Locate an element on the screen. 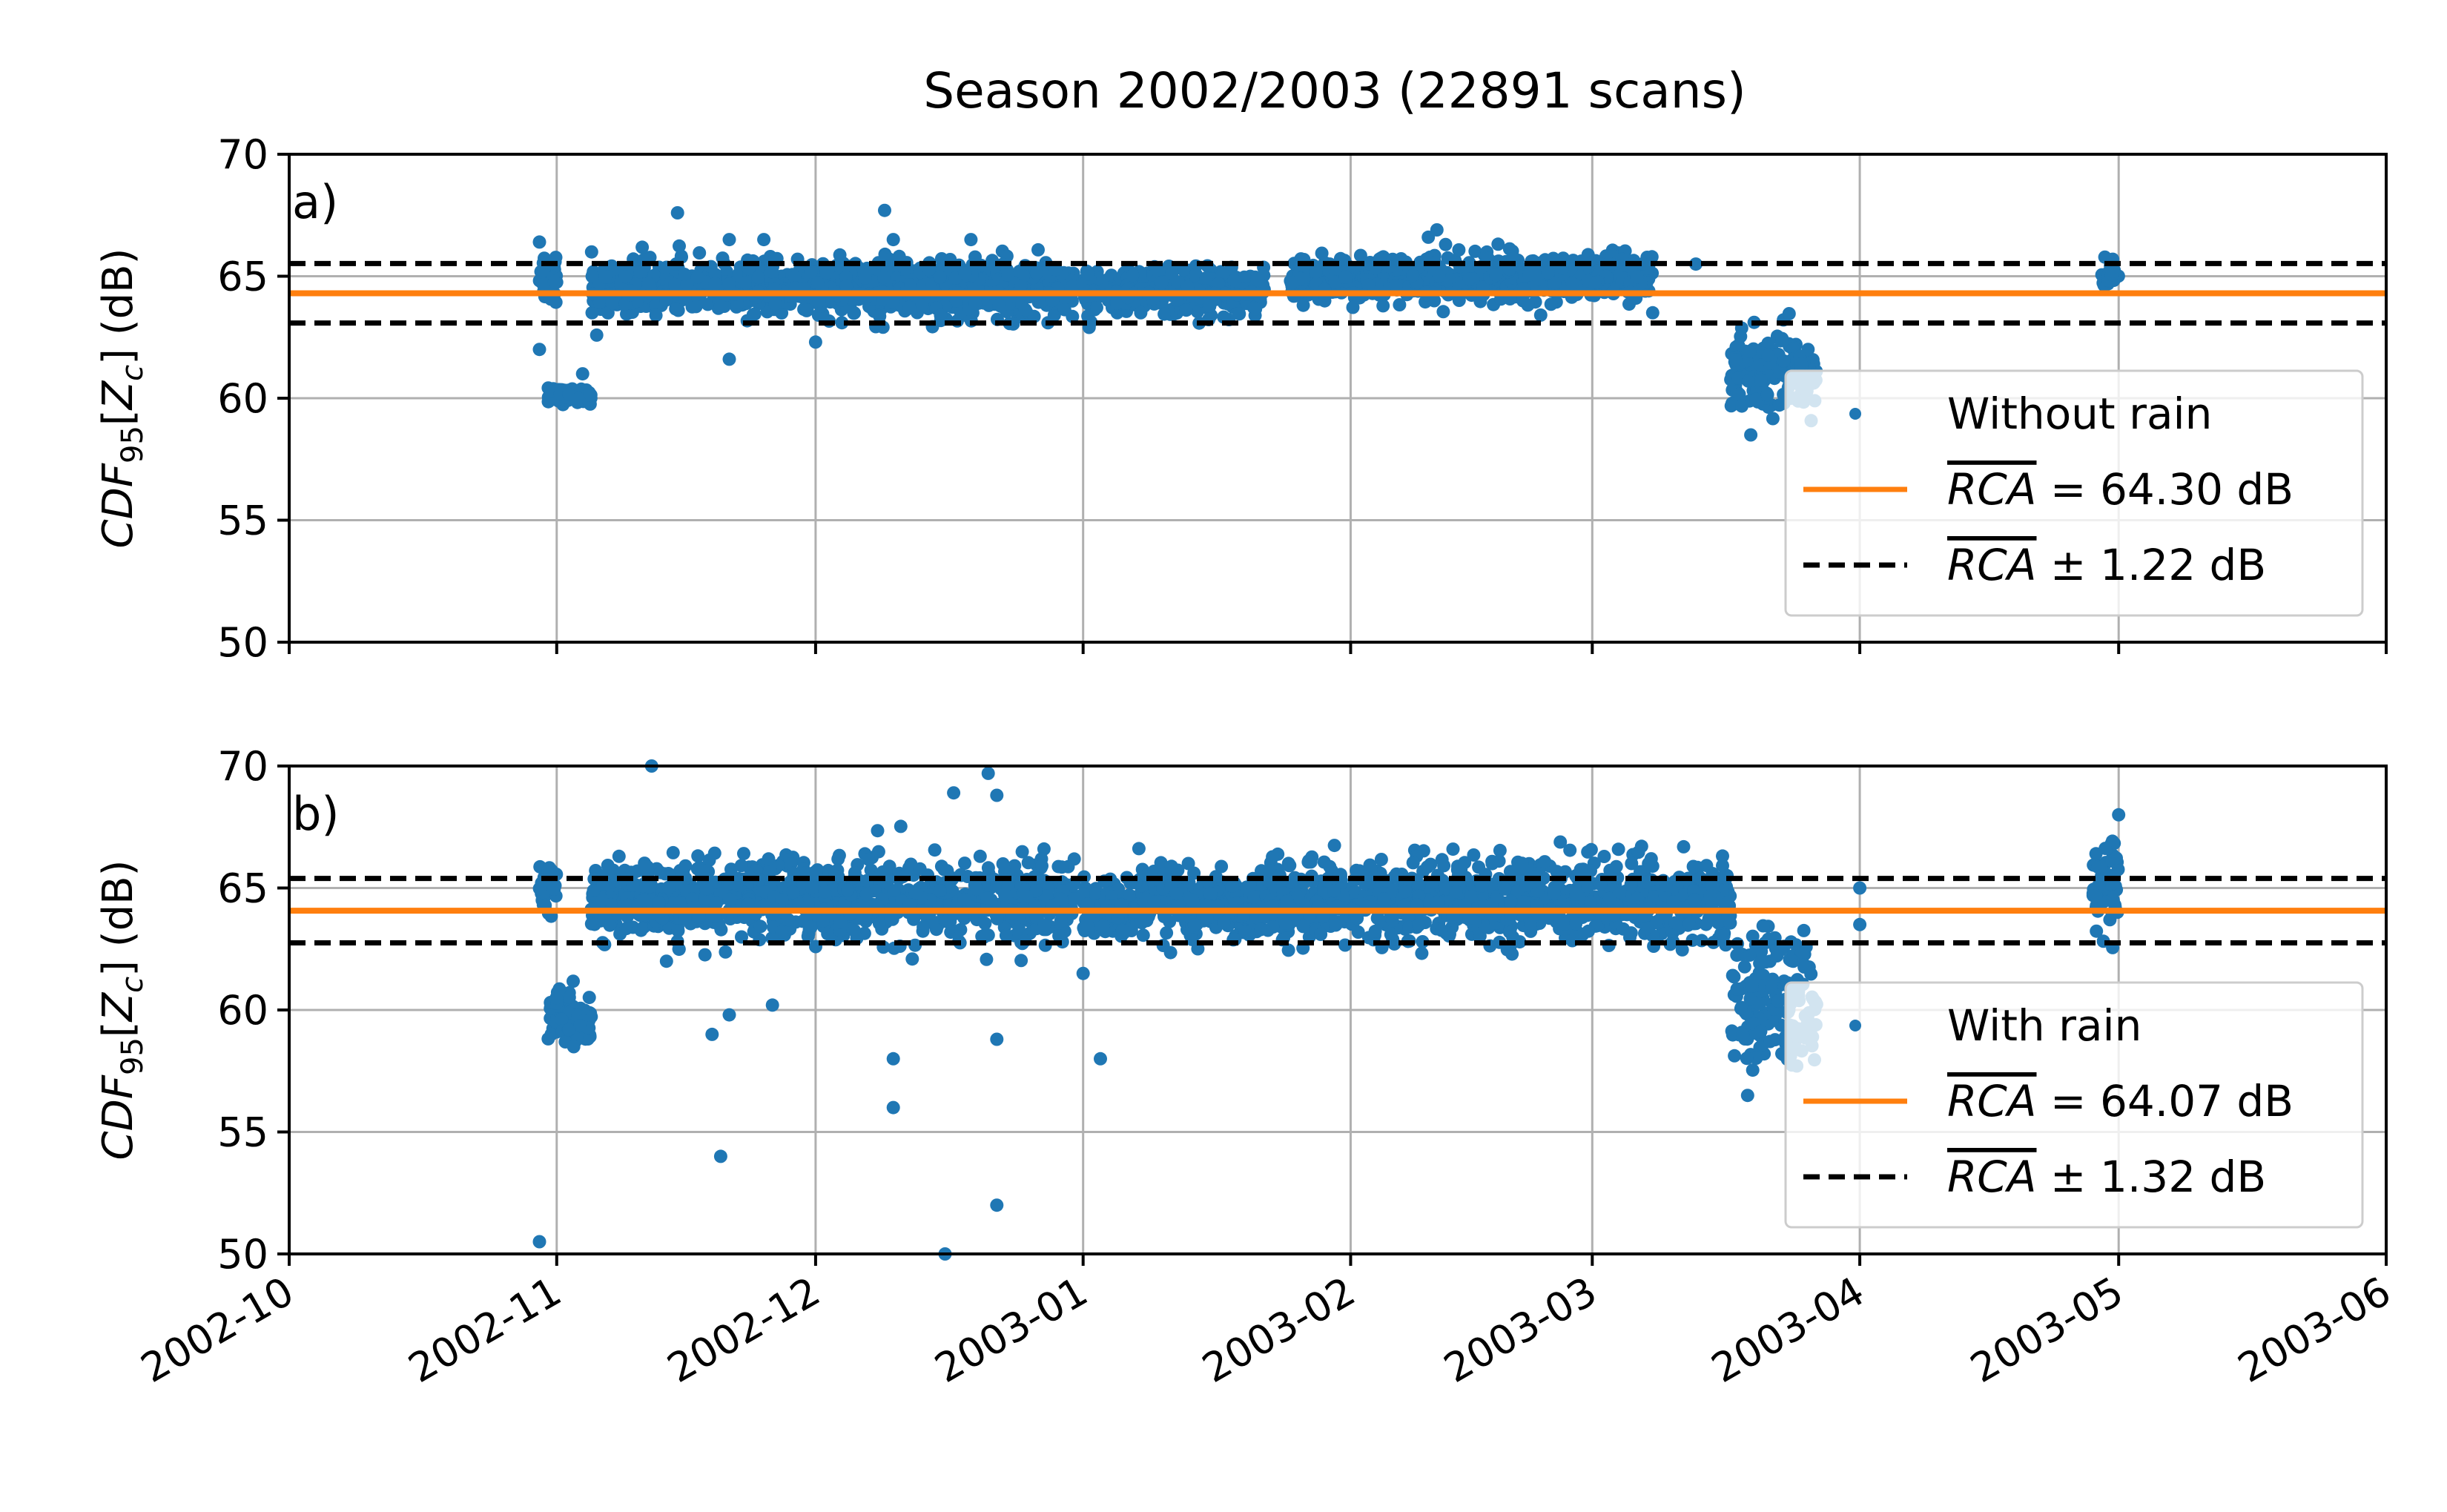 This screenshot has width=2447, height=1512. y-tick-label: 60 is located at coordinates (242, 398).